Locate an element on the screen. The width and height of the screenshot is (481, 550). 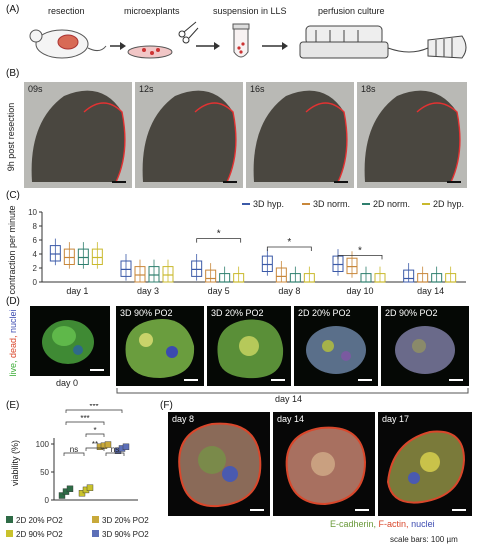
frame-1-time: 09s is located at coordinates (35, 89).